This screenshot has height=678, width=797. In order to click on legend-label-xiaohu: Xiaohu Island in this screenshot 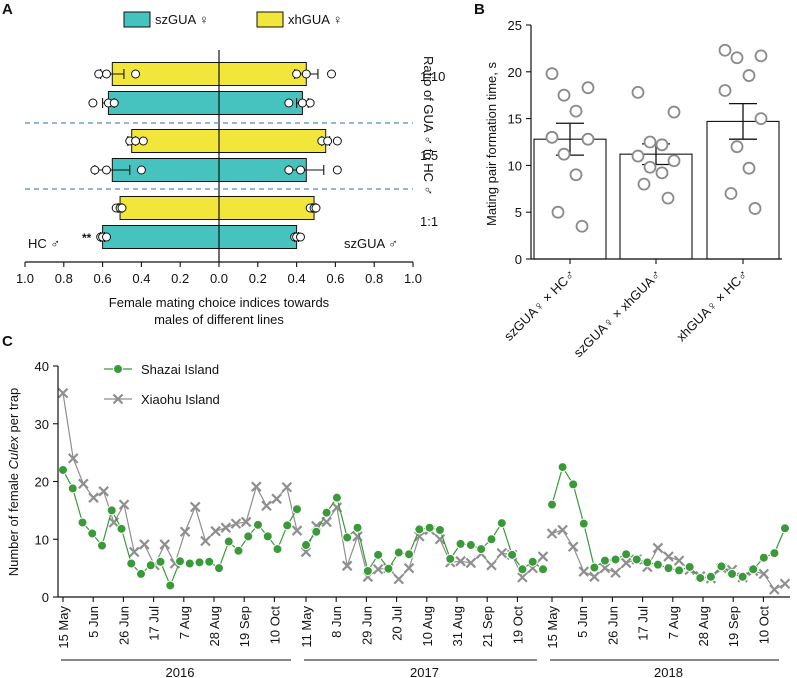, I will do `click(180, 399)`.